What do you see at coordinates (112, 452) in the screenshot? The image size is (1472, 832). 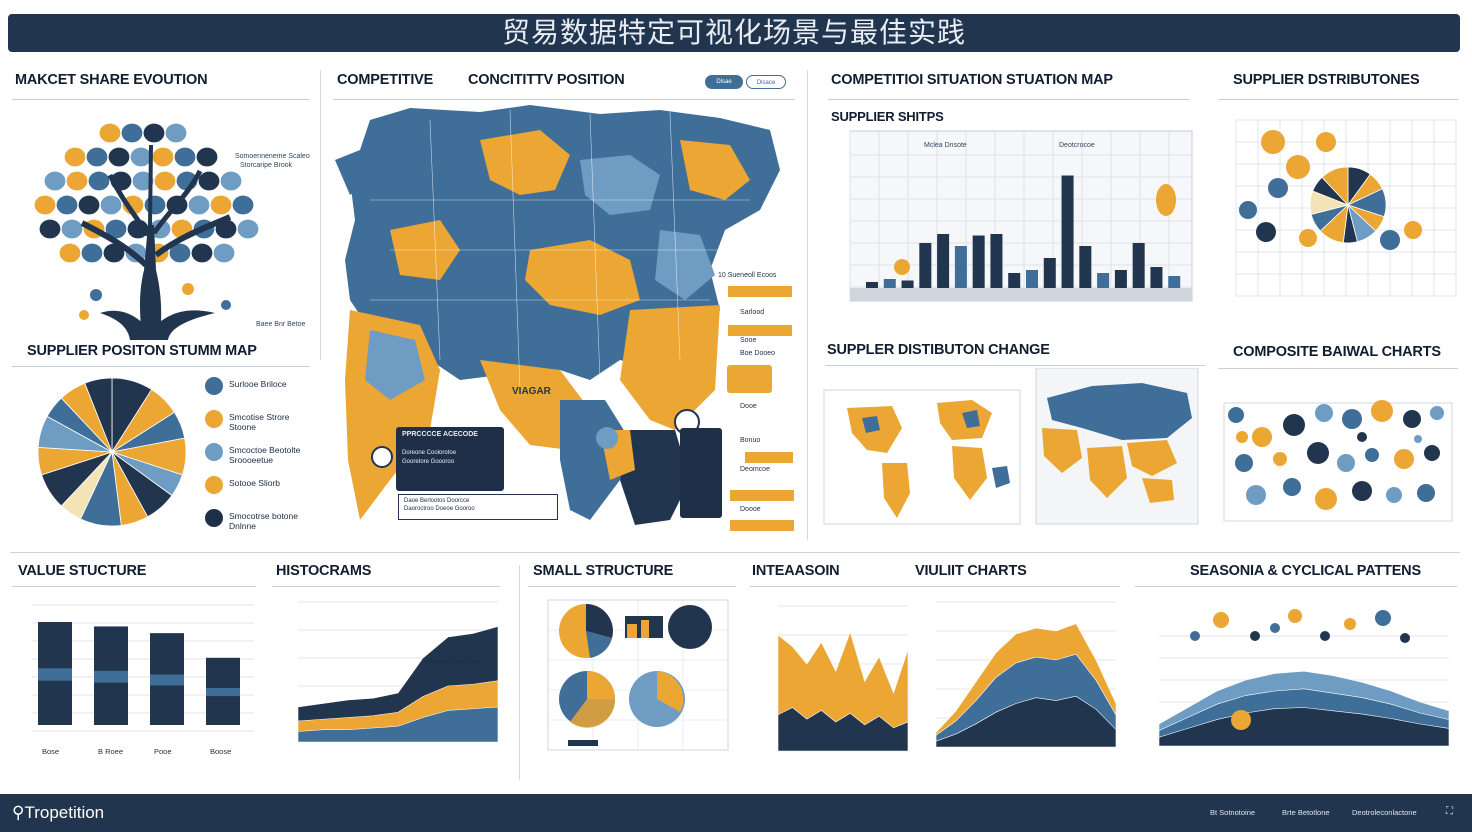 I see `supplier-position-pie` at bounding box center [112, 452].